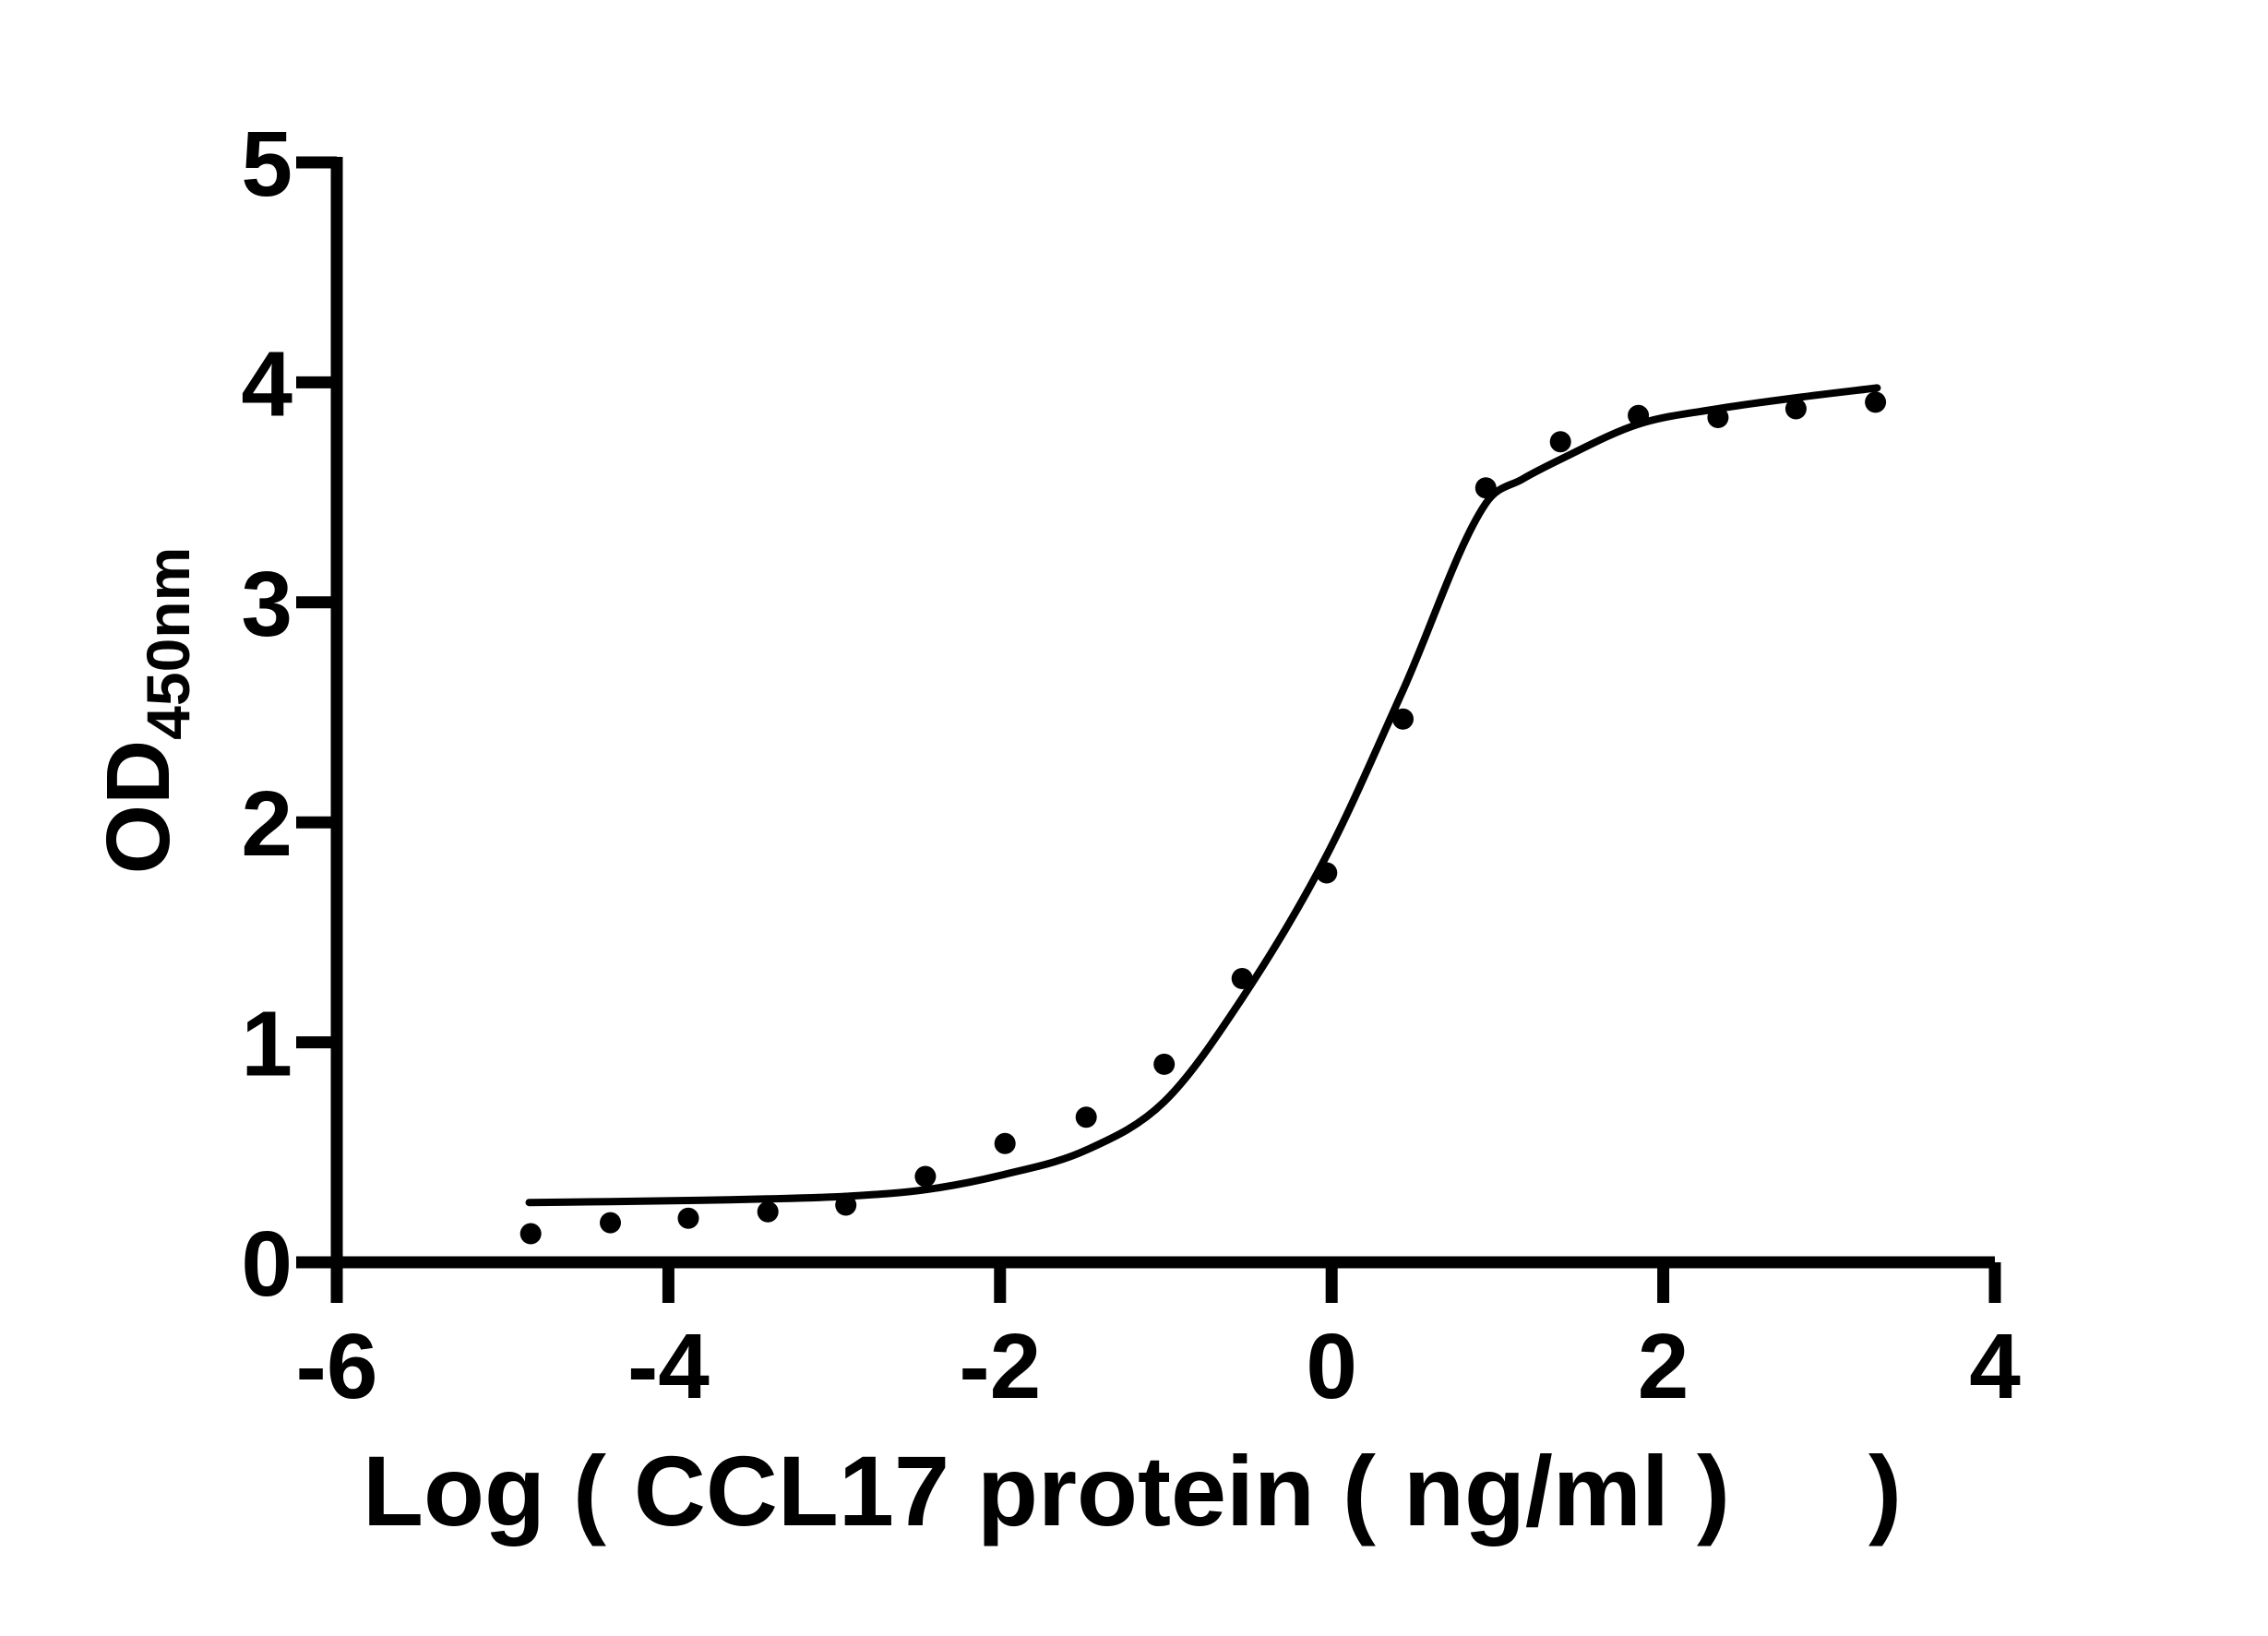 Image resolution: width=2268 pixels, height=1636 pixels. What do you see at coordinates (1332, 1366) in the screenshot?
I see `x-tick-label: 0` at bounding box center [1332, 1366].